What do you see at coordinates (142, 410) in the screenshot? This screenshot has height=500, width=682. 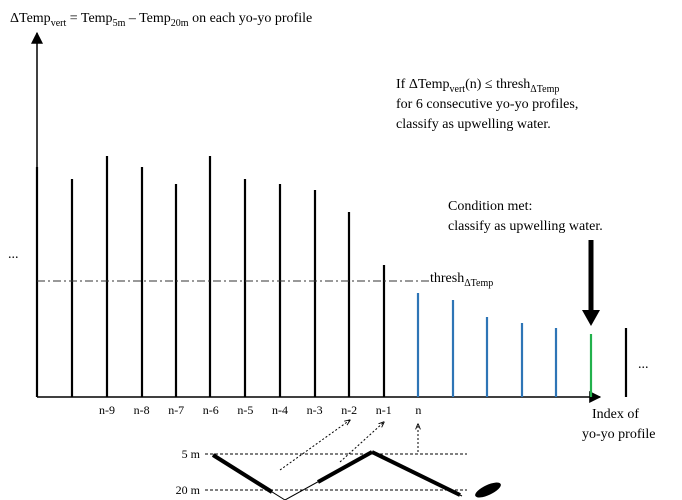 I see `profile-label: n-8` at bounding box center [142, 410].